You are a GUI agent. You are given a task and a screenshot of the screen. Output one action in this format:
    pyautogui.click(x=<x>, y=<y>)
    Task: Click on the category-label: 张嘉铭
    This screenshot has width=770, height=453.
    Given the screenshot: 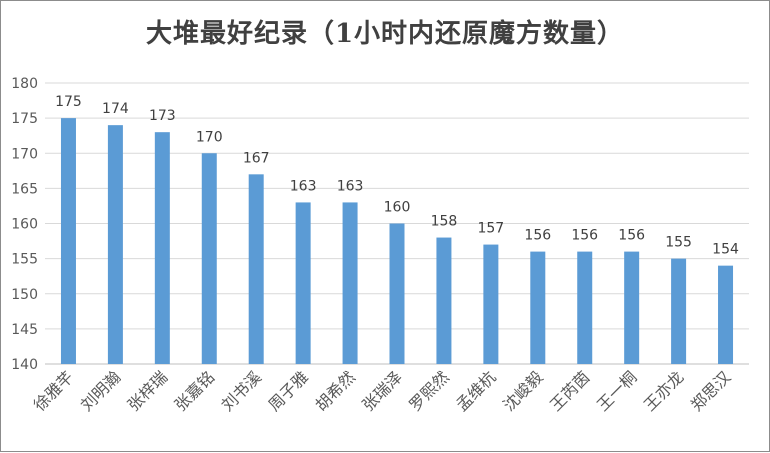 What is the action you would take?
    pyautogui.click(x=194, y=390)
    